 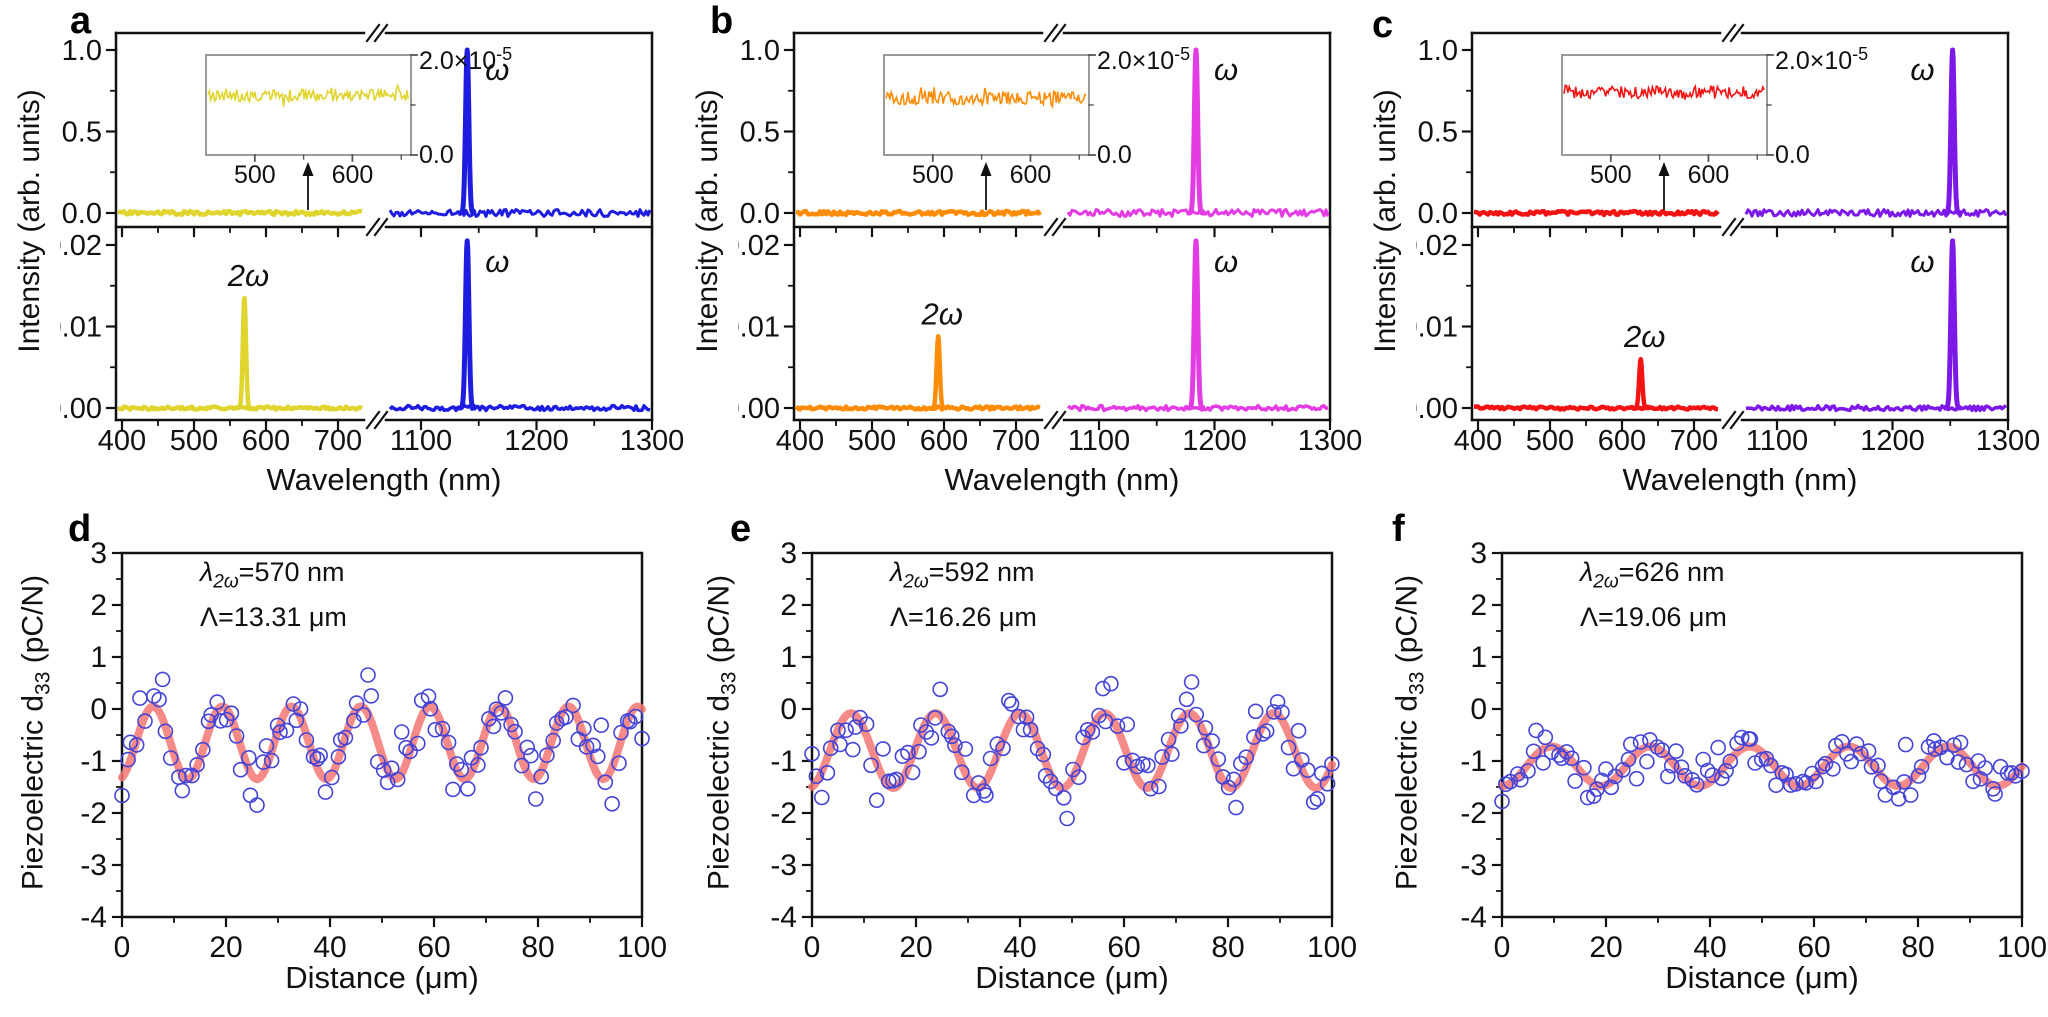 I want to click on panel-letter-f: f, so click(x=1398, y=529).